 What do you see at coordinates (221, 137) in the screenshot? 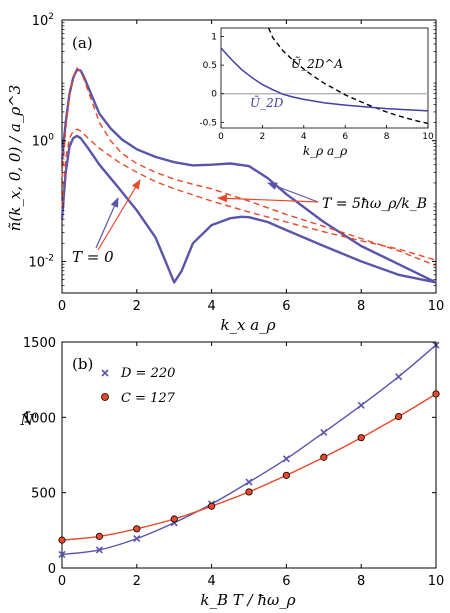
I see `inset-x-tick-label: 0` at bounding box center [221, 137].